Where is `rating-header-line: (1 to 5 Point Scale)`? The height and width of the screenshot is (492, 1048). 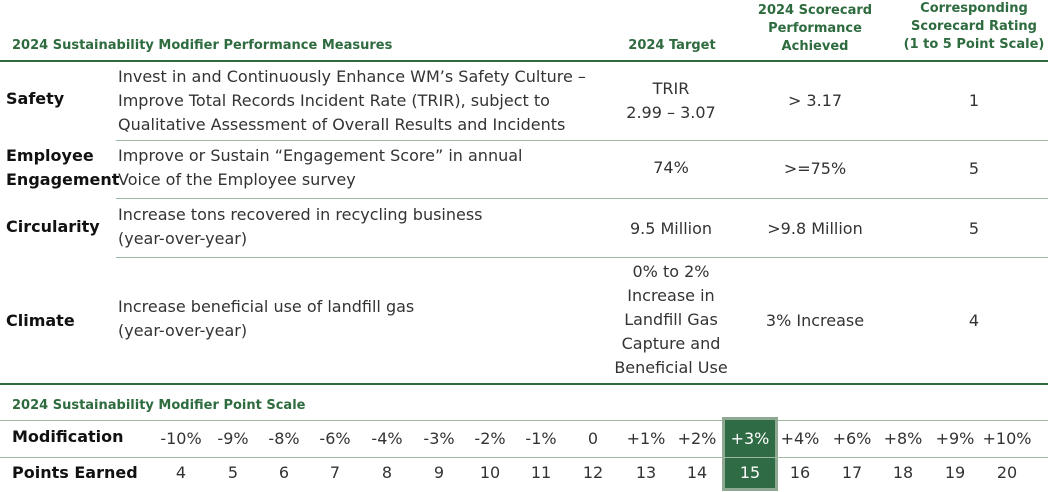 rating-header-line: (1 to 5 Point Scale) is located at coordinates (974, 44).